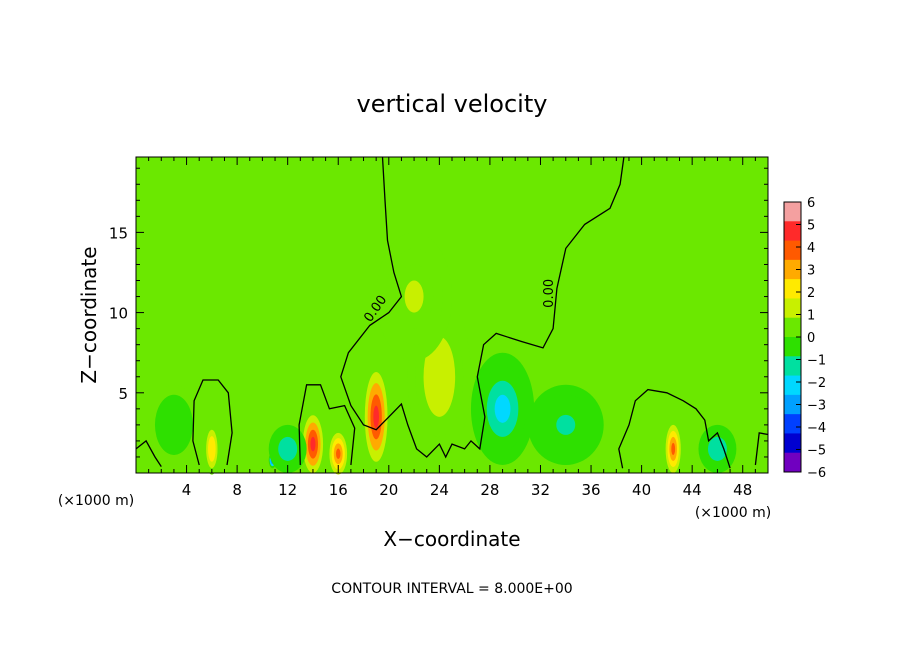 The height and width of the screenshot is (654, 904). What do you see at coordinates (489, 490) in the screenshot?
I see `x-tick-label-28: 28` at bounding box center [489, 490].